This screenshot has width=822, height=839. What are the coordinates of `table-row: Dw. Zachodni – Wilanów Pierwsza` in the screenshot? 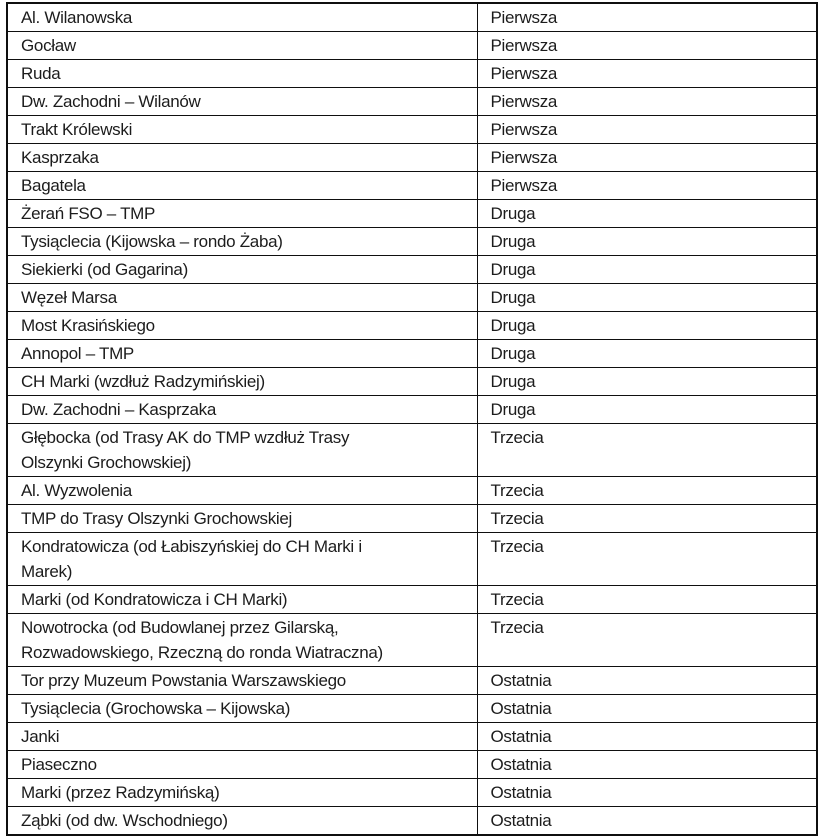 It's located at (412, 101).